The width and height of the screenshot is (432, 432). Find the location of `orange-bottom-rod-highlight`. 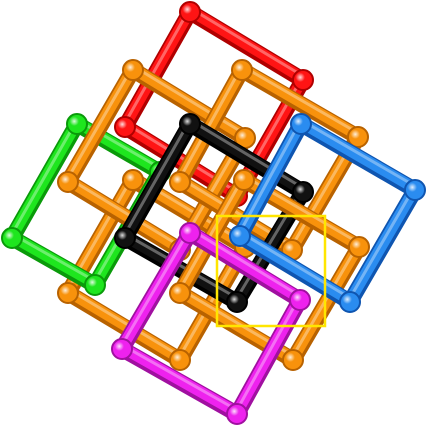

orange-bottom-rod-highlight is located at coordinates (124, 322).